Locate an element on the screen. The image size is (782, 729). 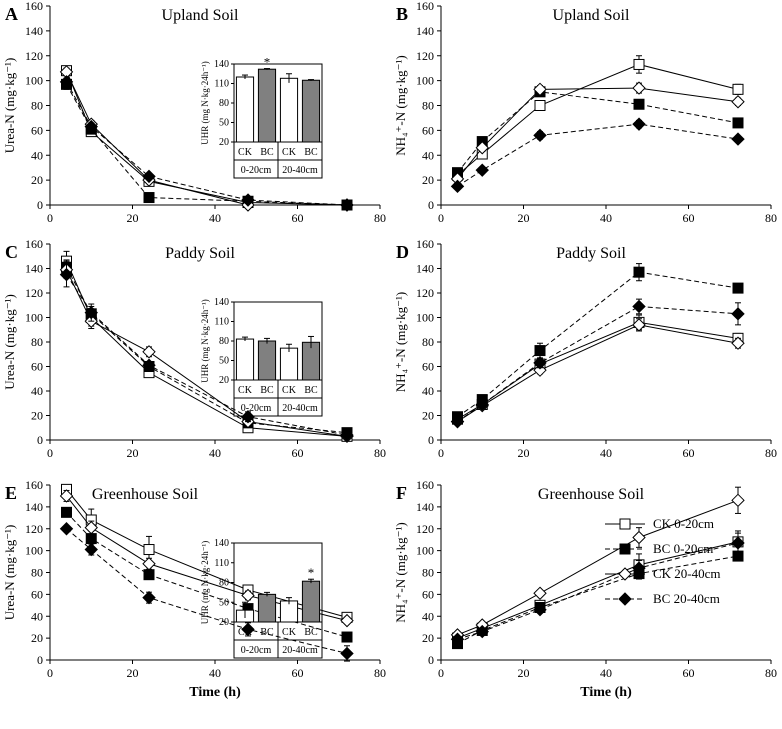
series-ck-20-40cm is located at coordinates (206, 558).